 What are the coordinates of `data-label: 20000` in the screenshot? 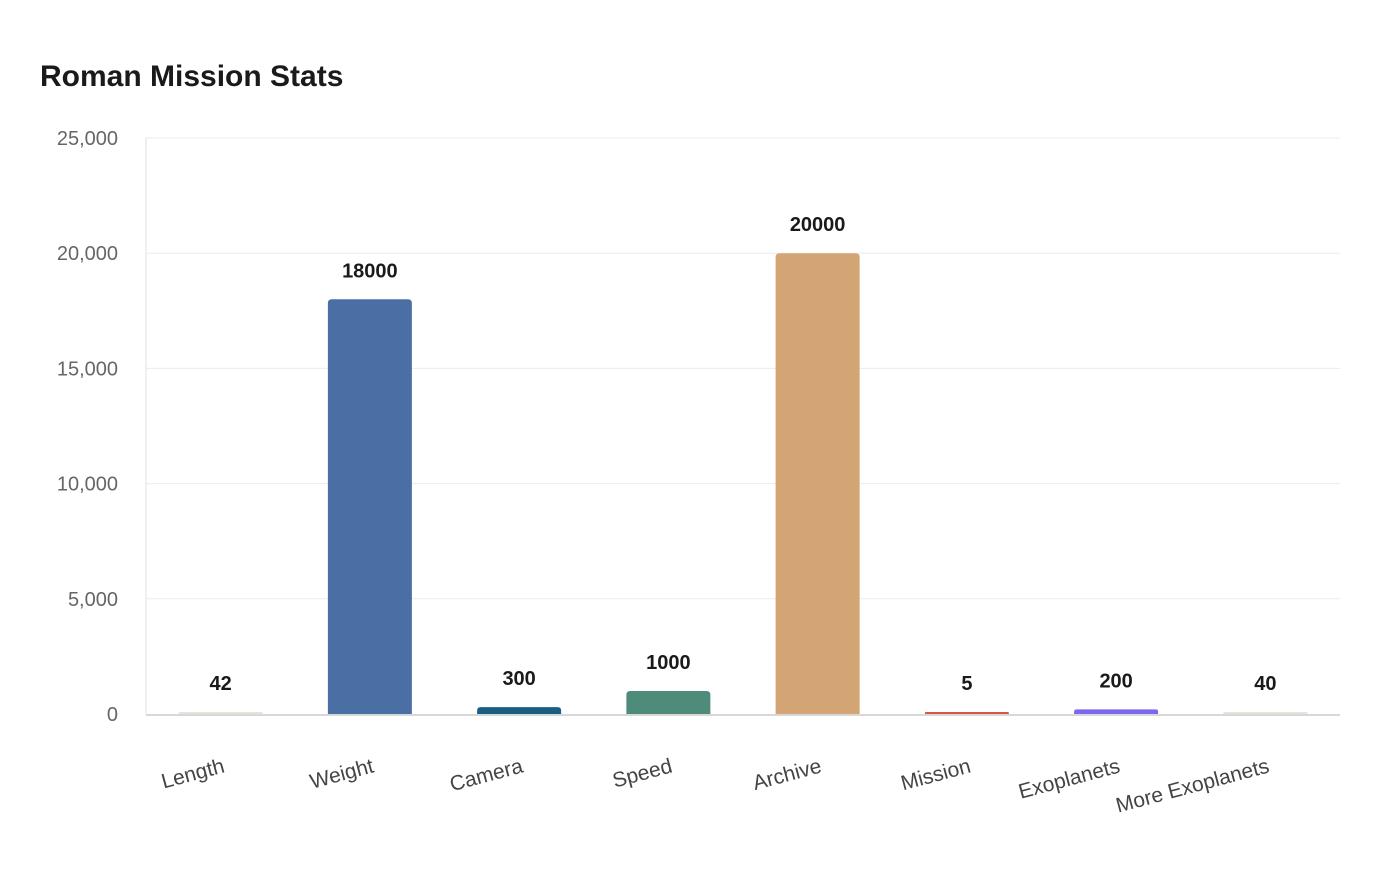 It's located at (818, 225).